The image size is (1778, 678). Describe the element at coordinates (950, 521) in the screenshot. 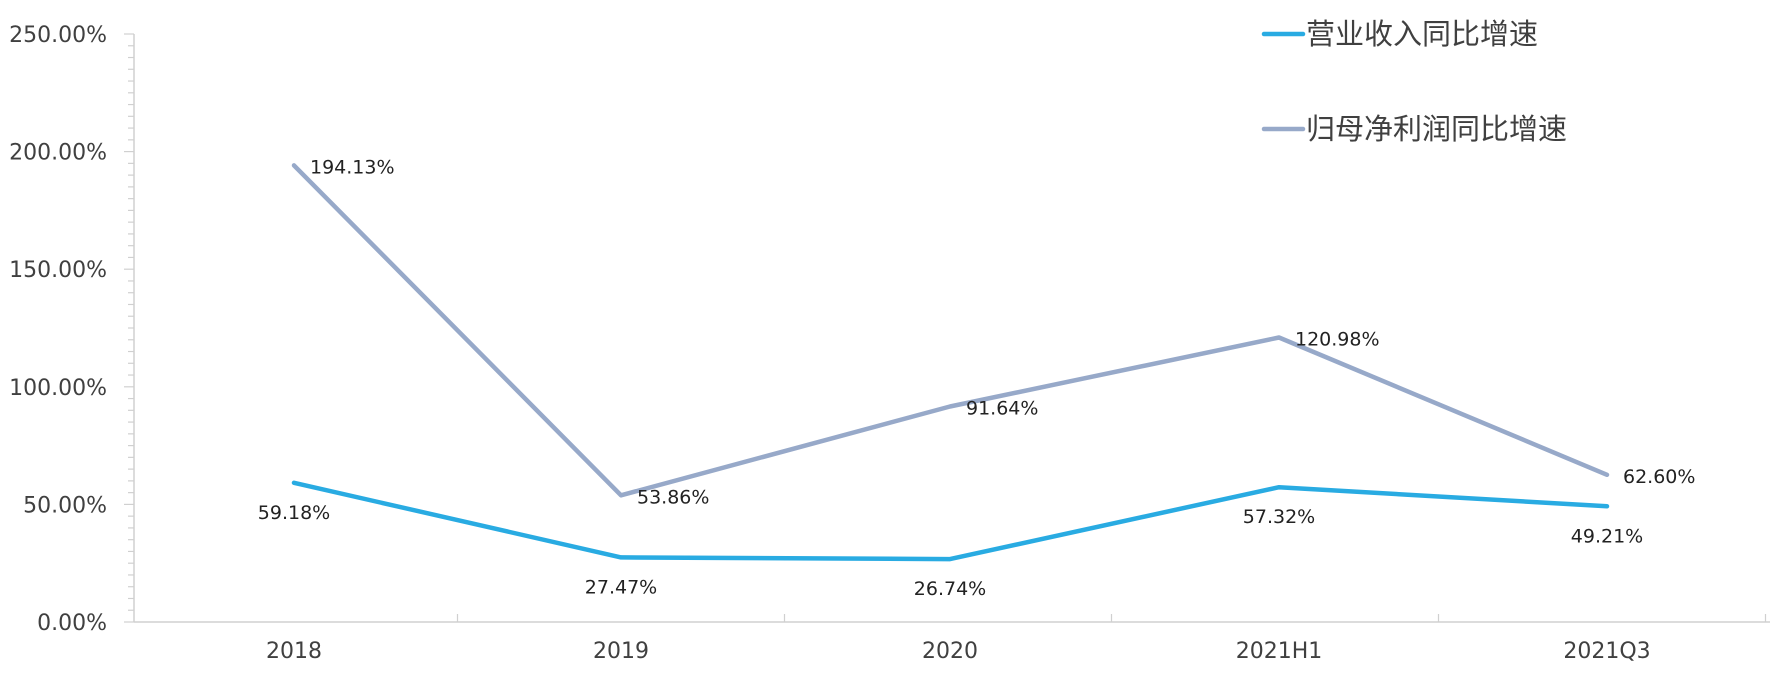

I see `series-line-revenue-growth` at that location.